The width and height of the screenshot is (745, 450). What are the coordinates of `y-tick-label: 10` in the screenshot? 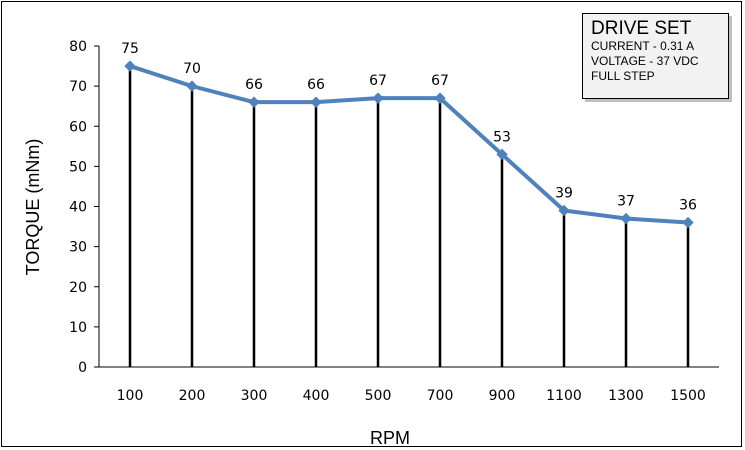 It's located at (78, 328).